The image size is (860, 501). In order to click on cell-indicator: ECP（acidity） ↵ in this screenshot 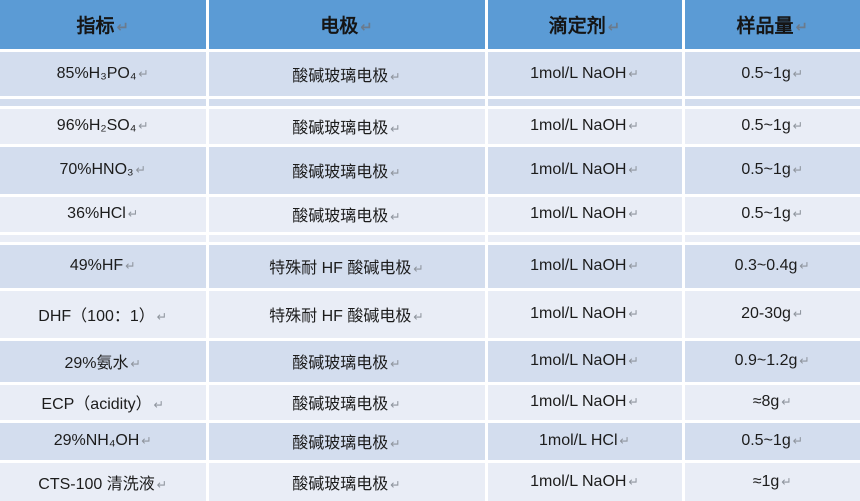, I will do `click(104, 402)`.